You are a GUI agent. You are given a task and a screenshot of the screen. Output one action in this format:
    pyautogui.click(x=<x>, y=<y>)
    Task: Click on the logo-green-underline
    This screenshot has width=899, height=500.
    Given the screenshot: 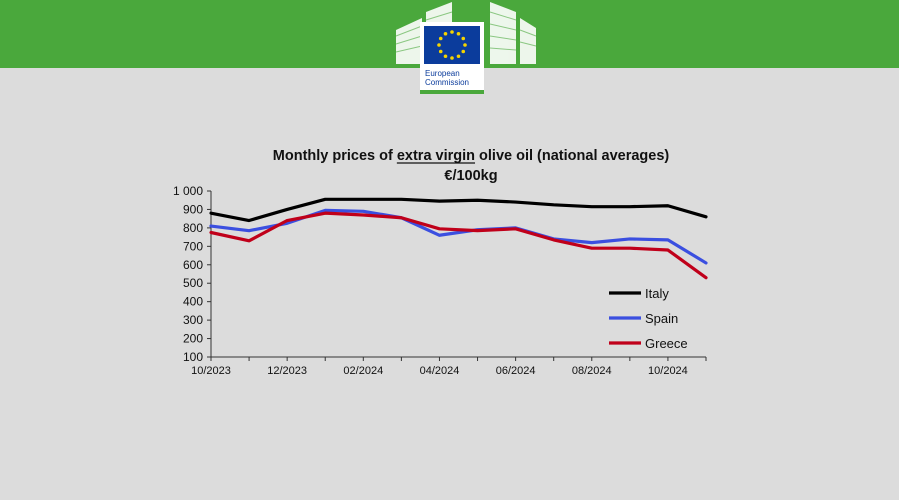 What is the action you would take?
    pyautogui.click(x=452, y=92)
    